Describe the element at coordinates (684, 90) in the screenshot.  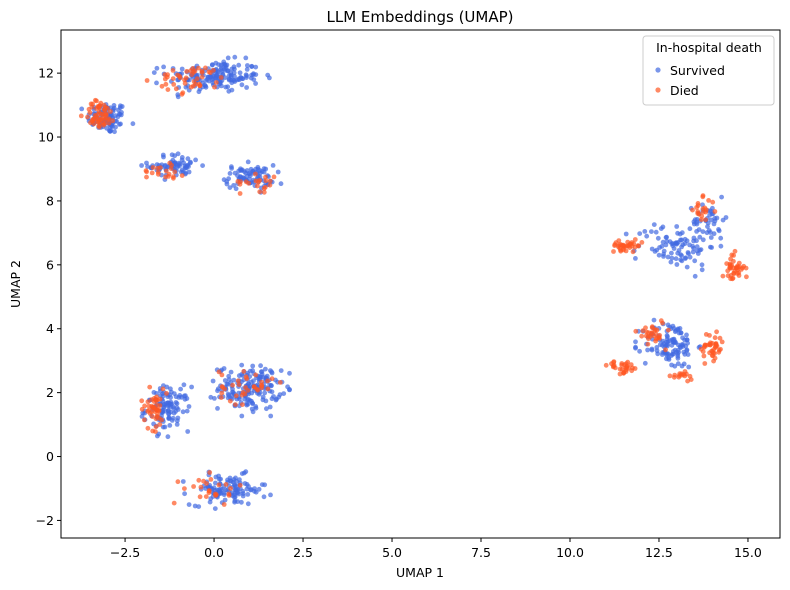
I see `legend-label-died: Died` at that location.